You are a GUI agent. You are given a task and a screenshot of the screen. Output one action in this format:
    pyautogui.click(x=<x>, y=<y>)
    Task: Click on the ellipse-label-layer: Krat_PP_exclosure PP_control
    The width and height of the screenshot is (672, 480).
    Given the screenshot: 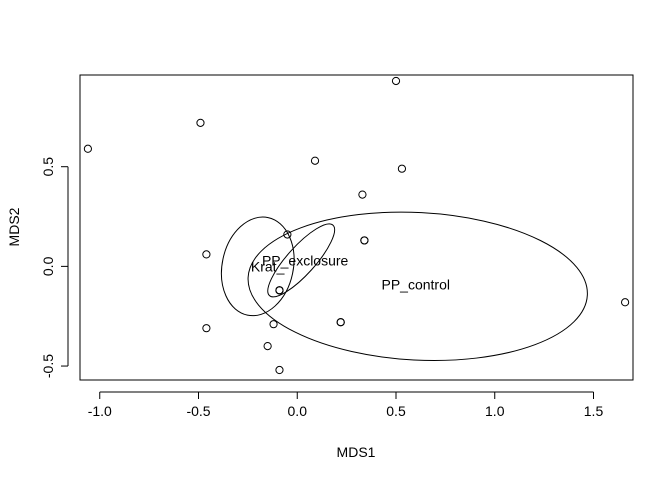 What is the action you would take?
    pyautogui.click(x=350, y=272)
    